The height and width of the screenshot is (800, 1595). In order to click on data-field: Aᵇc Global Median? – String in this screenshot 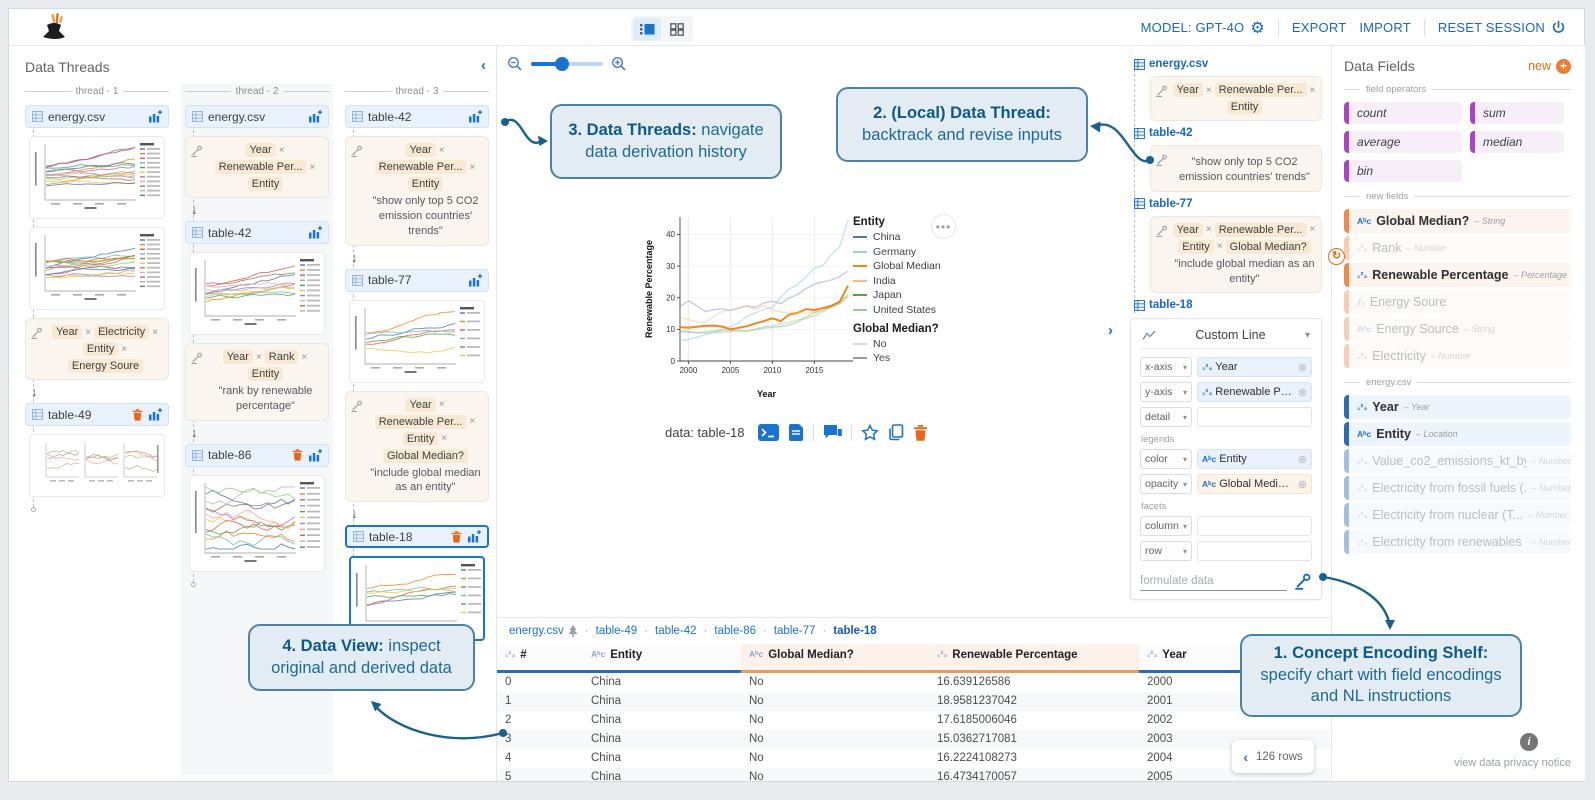, I will do `click(1457, 221)`.